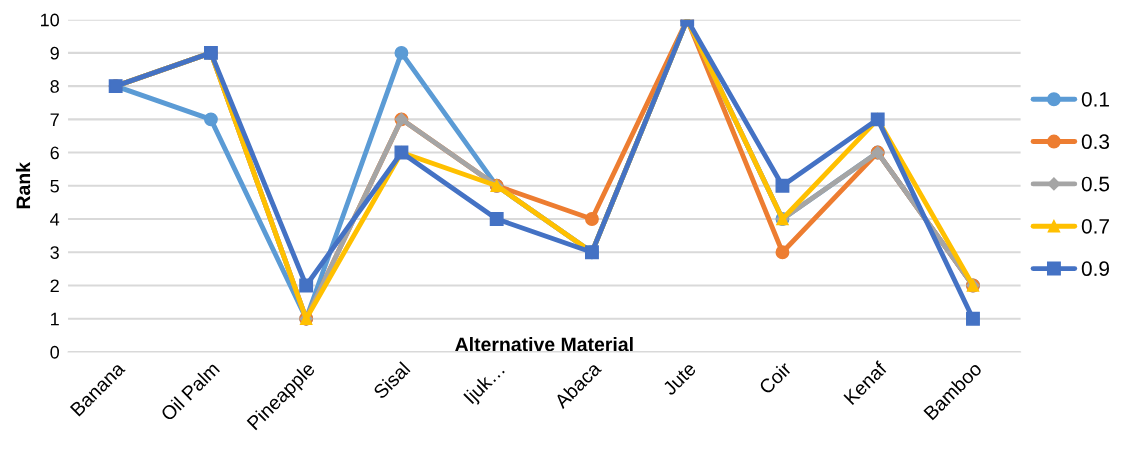 Image resolution: width=1134 pixels, height=468 pixels. I want to click on legend-label: 0.5, so click(1095, 184).